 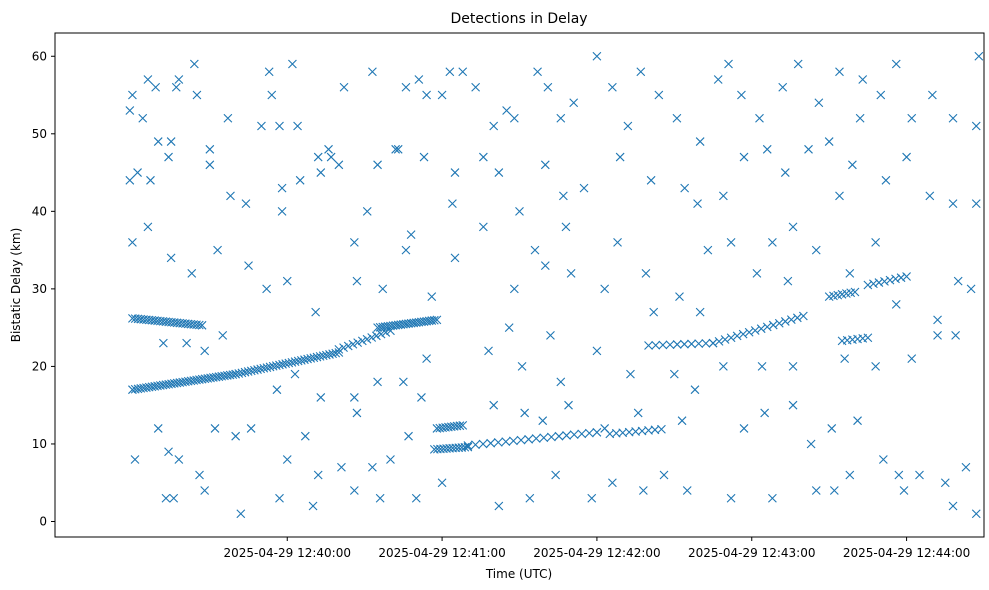 What do you see at coordinates (39, 289) in the screenshot?
I see `y-tick-label: 30` at bounding box center [39, 289].